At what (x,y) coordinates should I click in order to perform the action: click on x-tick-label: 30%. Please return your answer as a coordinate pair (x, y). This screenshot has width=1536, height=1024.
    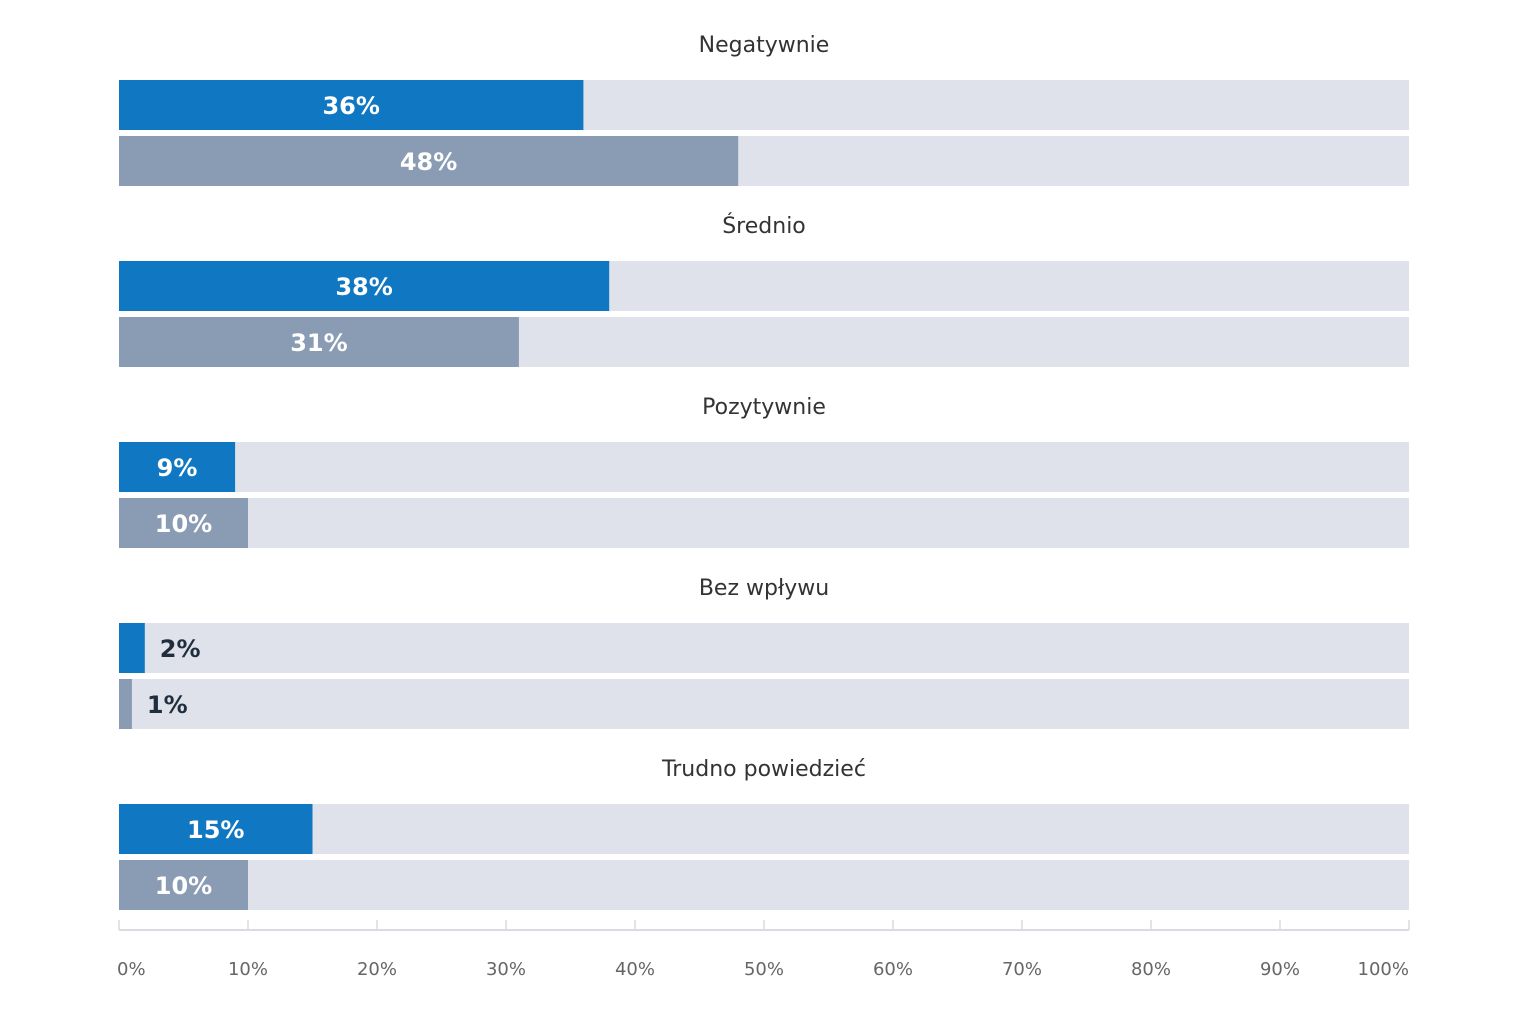
    Looking at the image, I should click on (506, 969).